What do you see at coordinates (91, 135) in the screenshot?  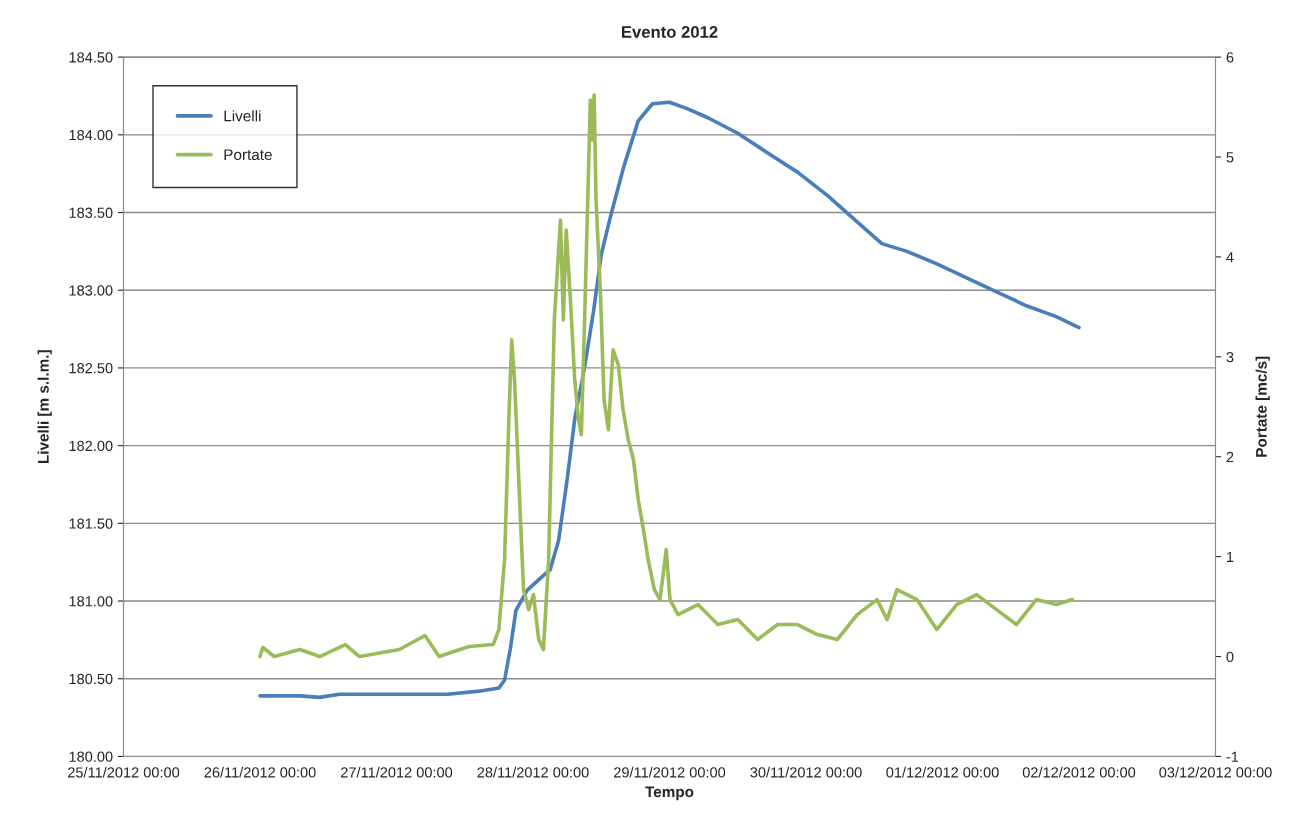 I see `y-tick-label: 184.00` at bounding box center [91, 135].